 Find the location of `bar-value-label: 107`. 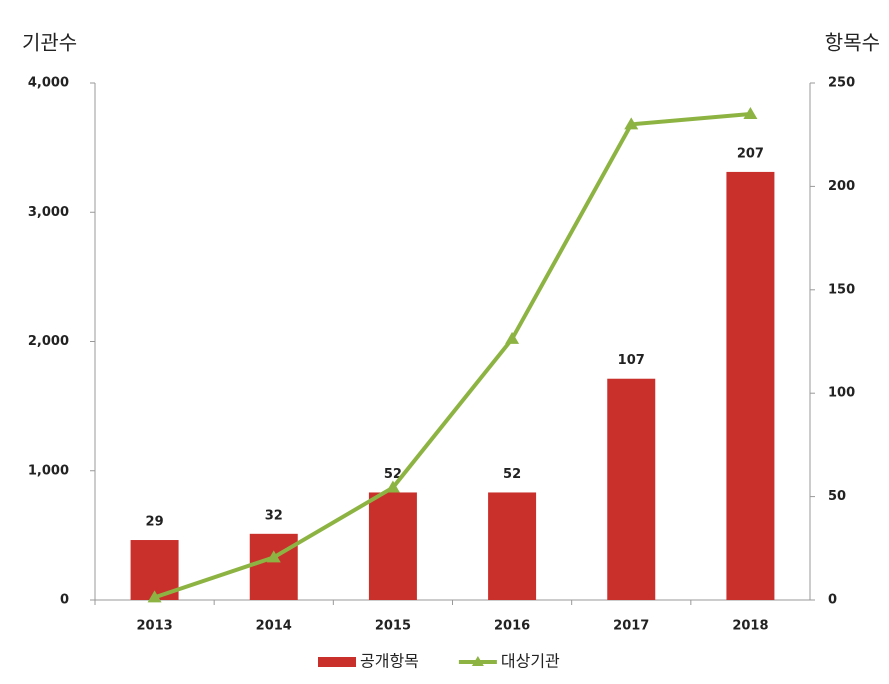

bar-value-label: 107 is located at coordinates (631, 360).